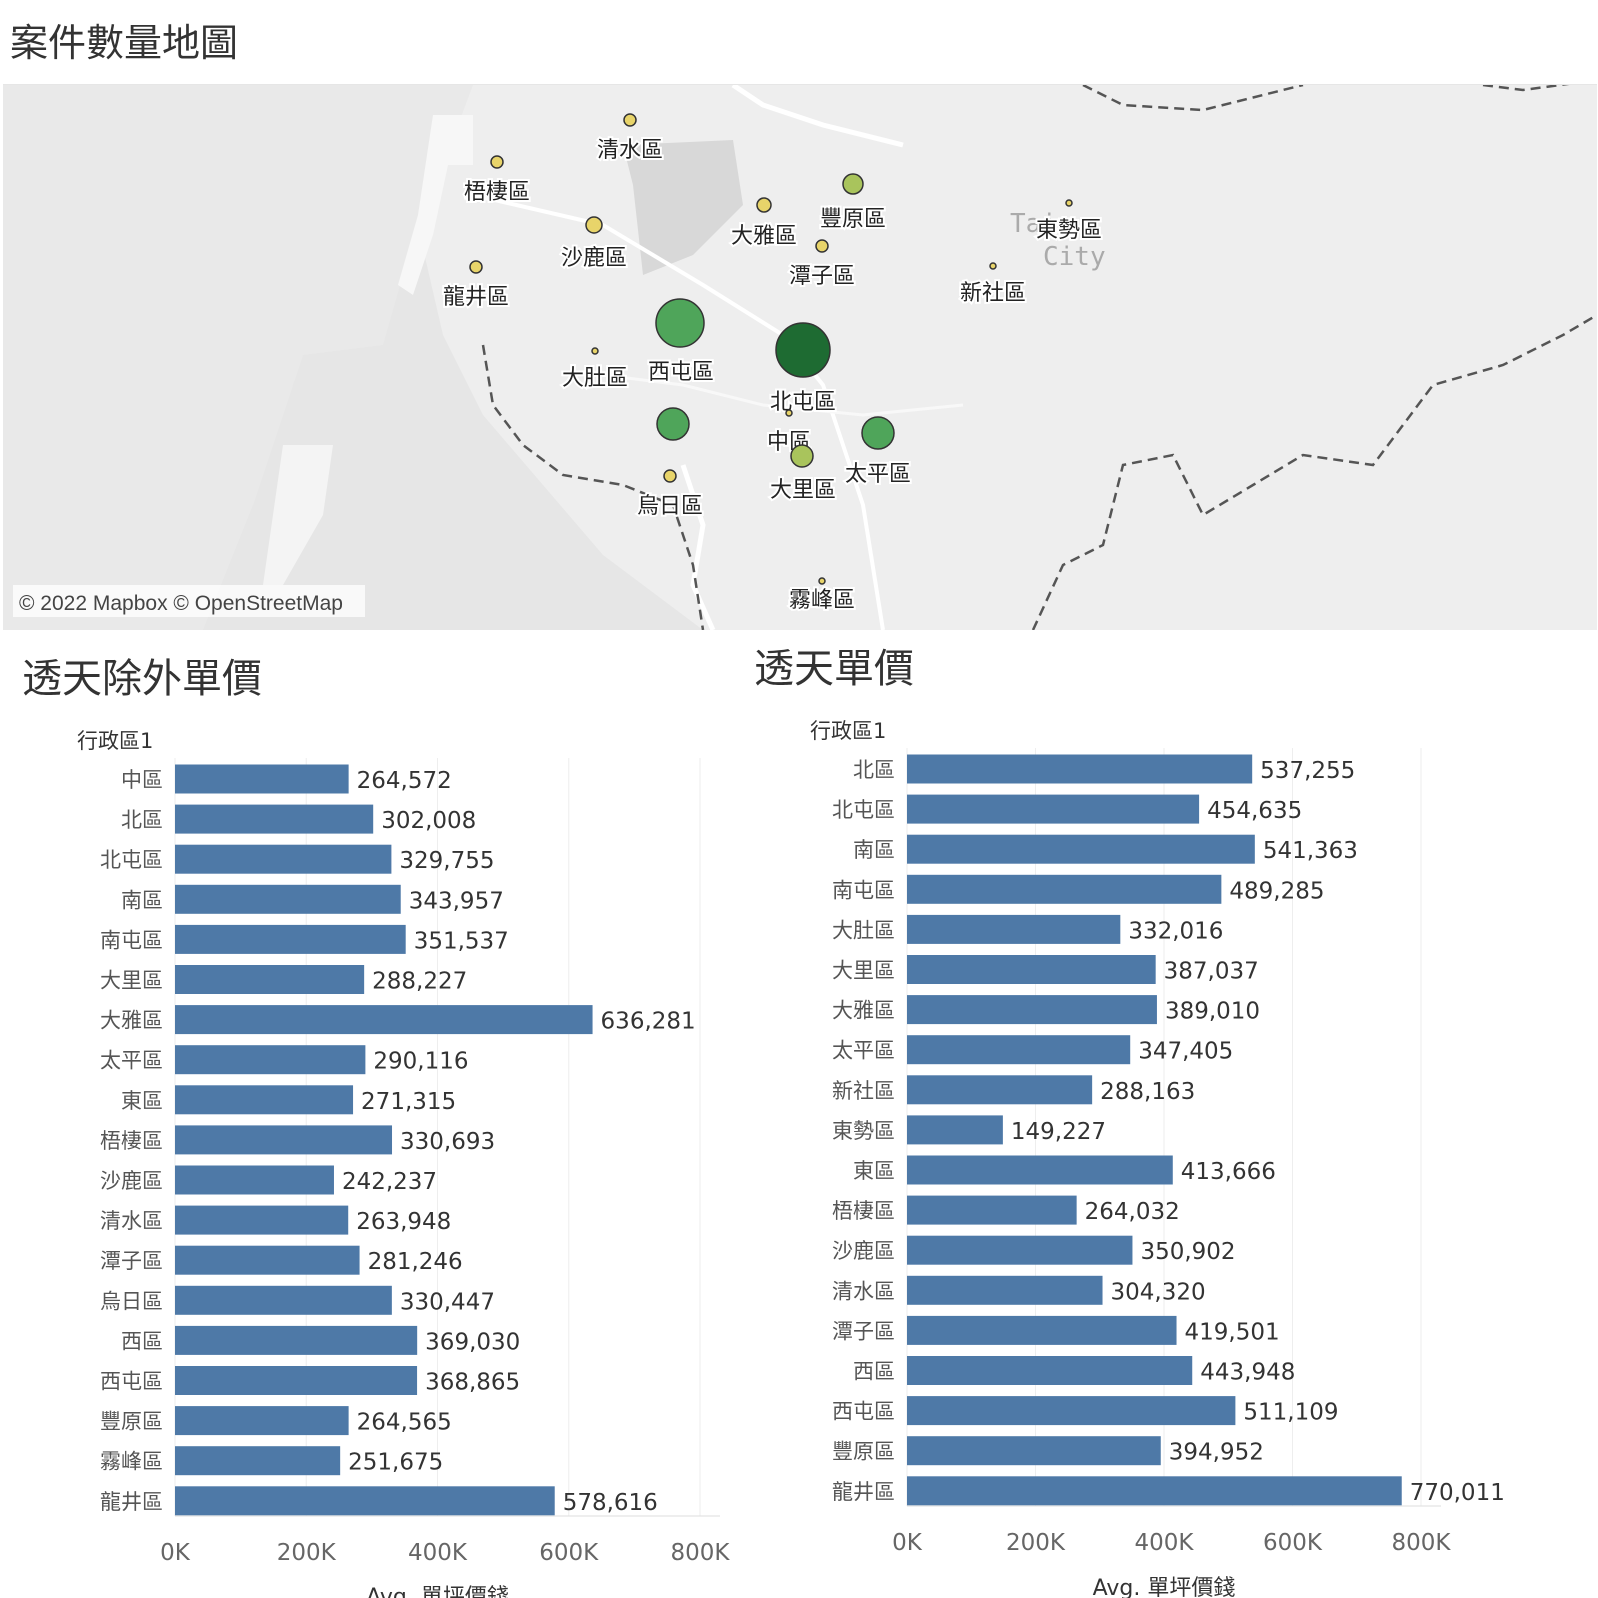 The image size is (1598, 1598). I want to click on category-label: 西屯區, so click(863, 1412).